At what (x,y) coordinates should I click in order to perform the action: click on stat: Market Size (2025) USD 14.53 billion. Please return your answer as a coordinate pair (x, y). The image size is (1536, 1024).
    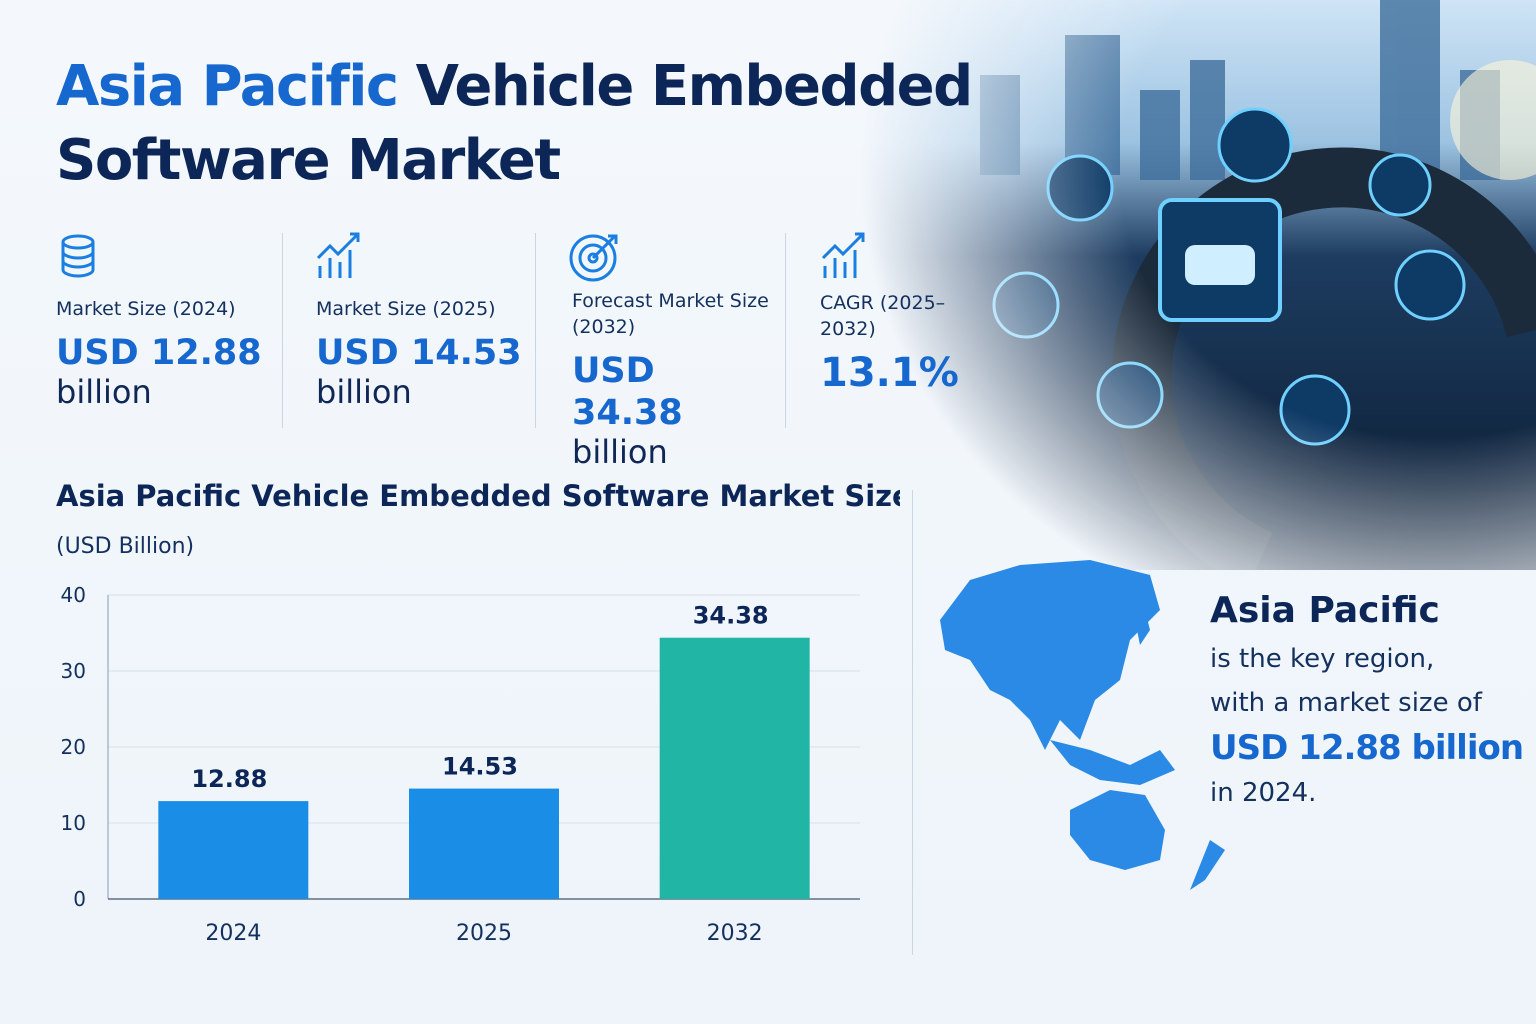
    Looking at the image, I should click on (421, 353).